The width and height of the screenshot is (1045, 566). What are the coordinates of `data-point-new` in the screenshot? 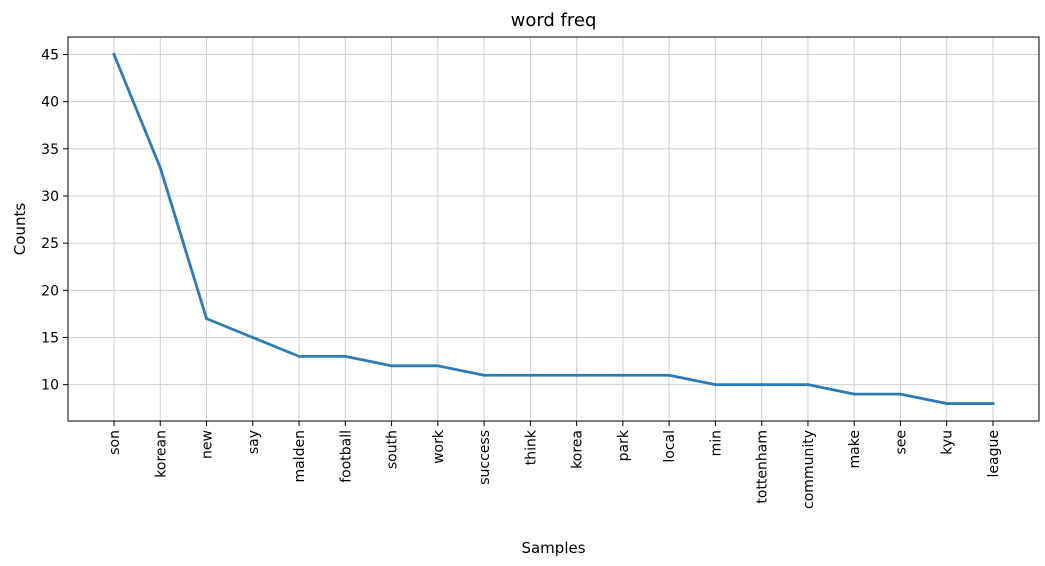 It's located at (206, 319).